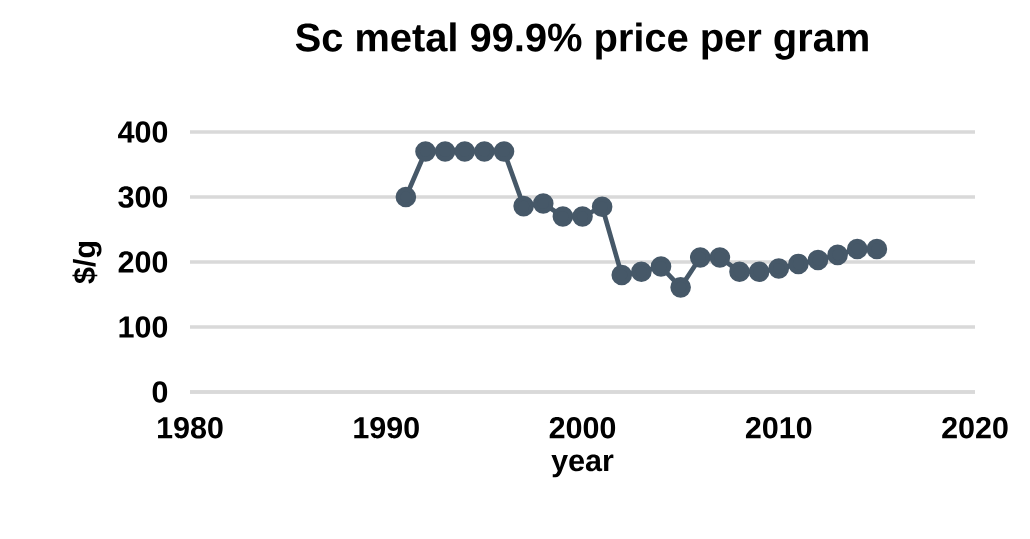 This screenshot has height=539, width=1030. What do you see at coordinates (582, 466) in the screenshot?
I see `x-axis-title: year` at bounding box center [582, 466].